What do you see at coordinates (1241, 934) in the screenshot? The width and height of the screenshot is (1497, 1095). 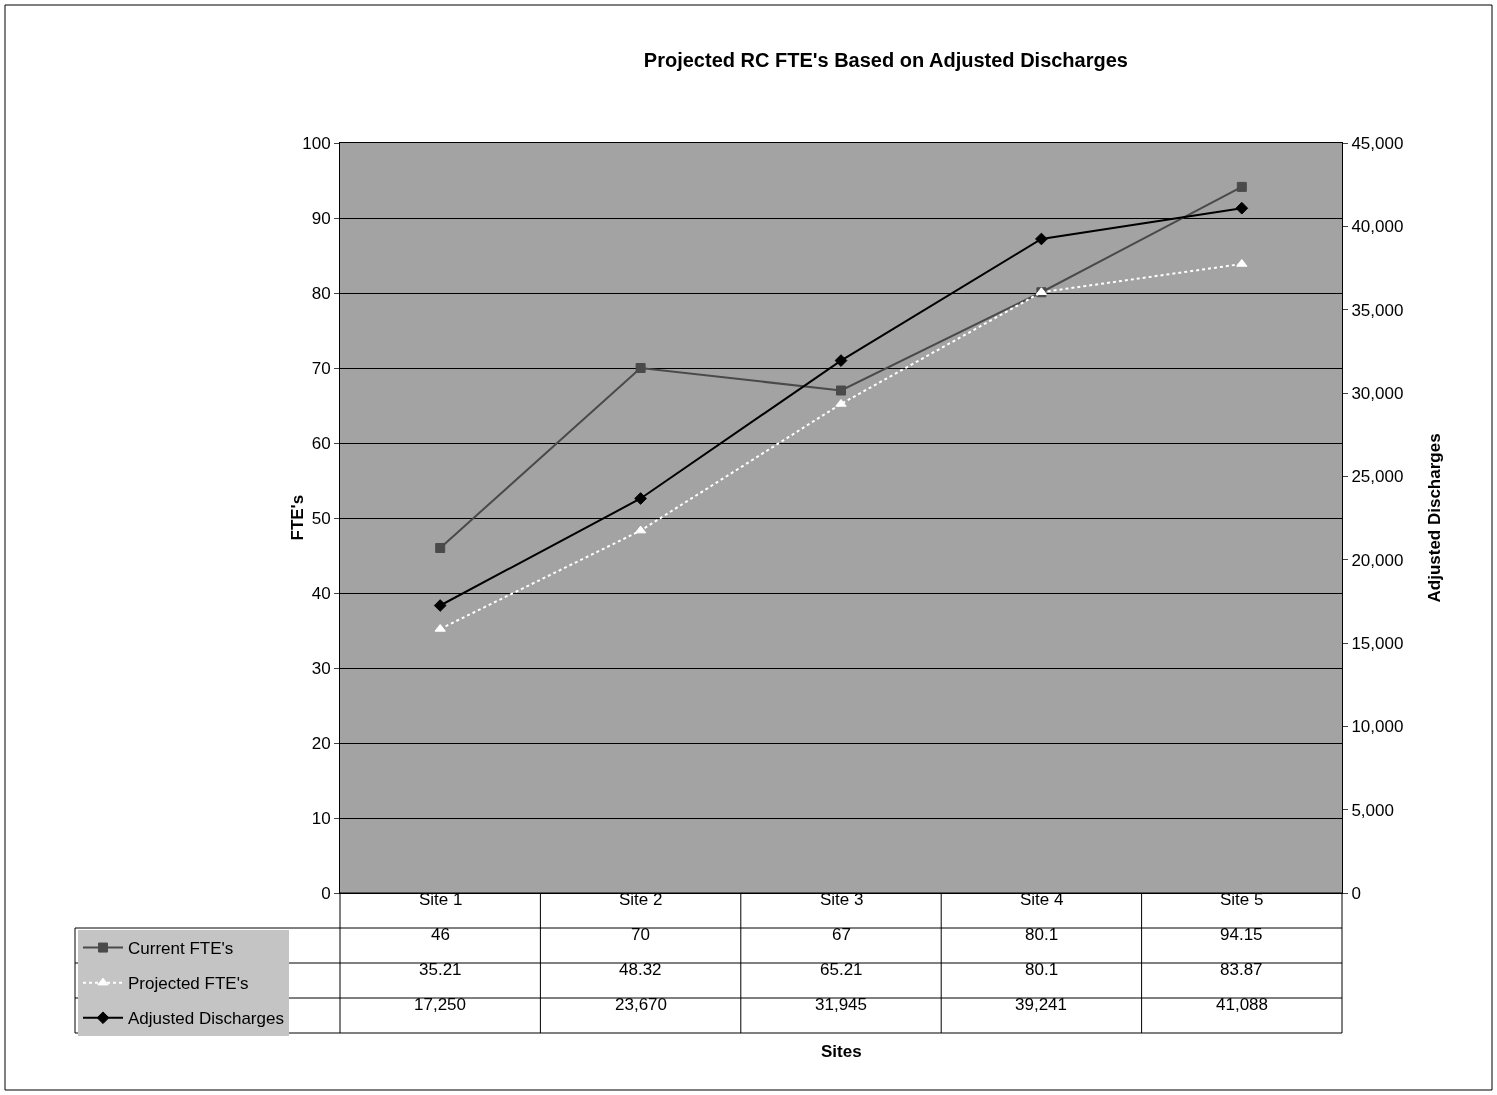 I see `data-label: 94.15` at bounding box center [1241, 934].